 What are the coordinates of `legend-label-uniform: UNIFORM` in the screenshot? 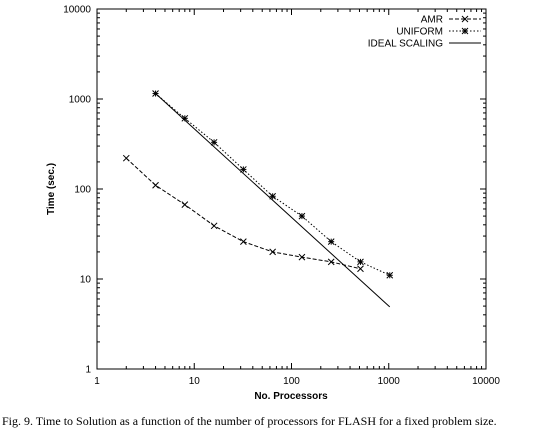 It's located at (419, 32).